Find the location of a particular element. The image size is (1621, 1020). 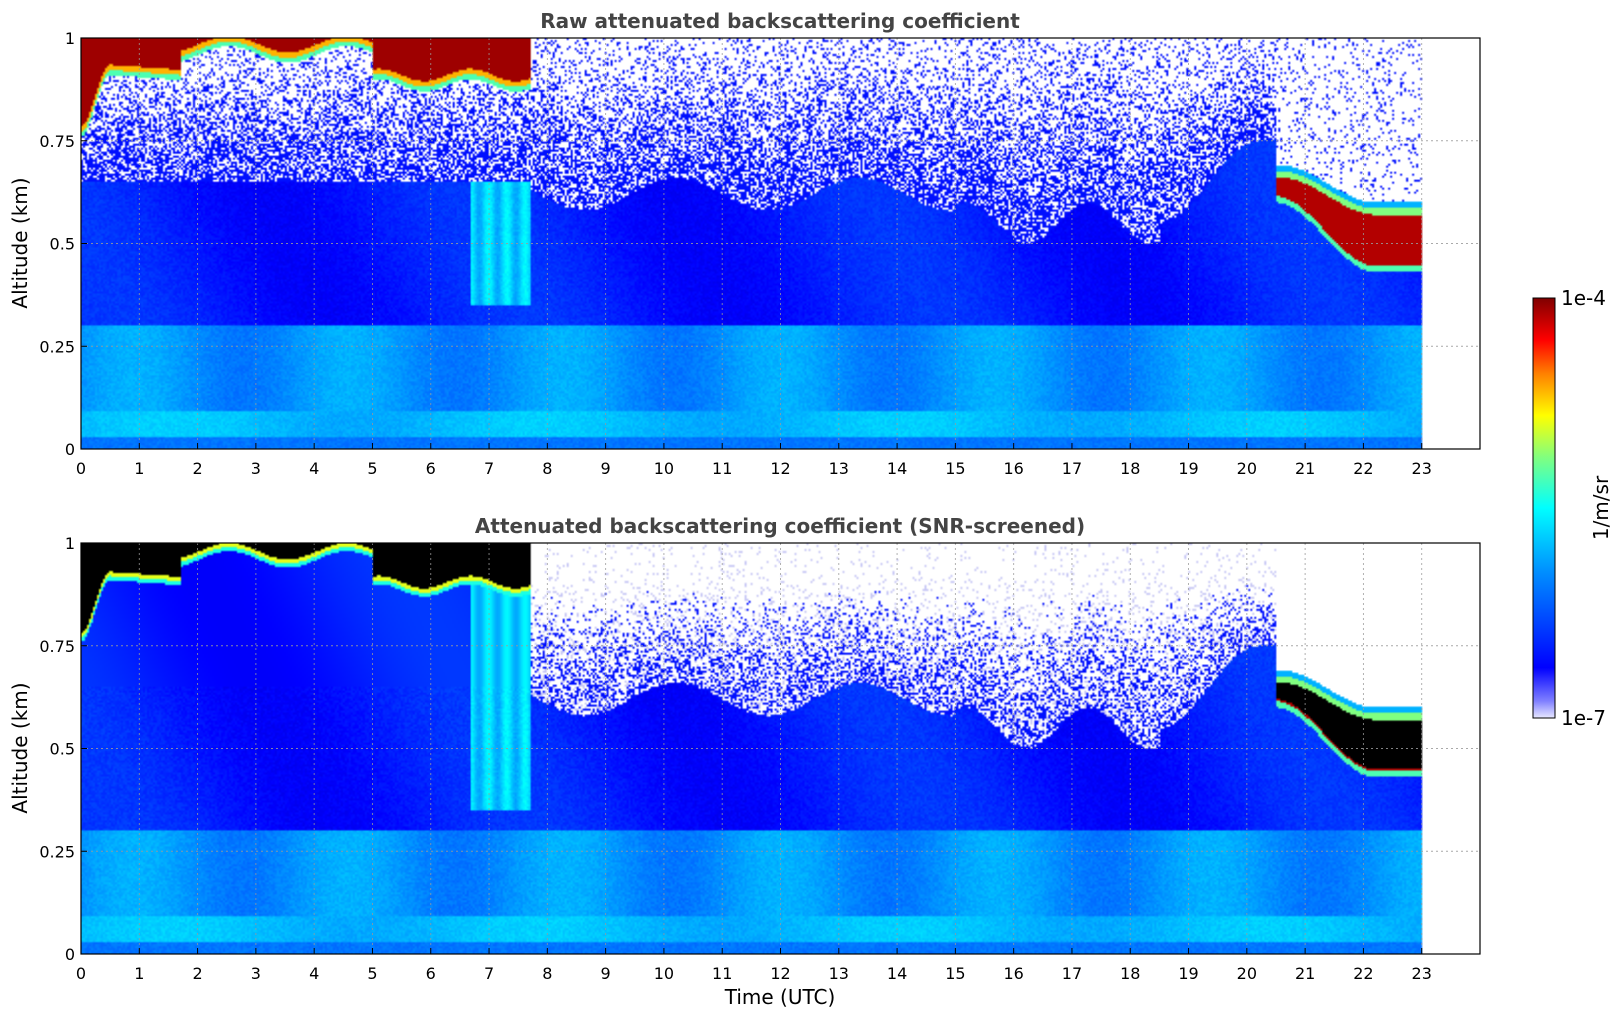

colorbar-min-label: 1e-7 is located at coordinates (1583, 718).